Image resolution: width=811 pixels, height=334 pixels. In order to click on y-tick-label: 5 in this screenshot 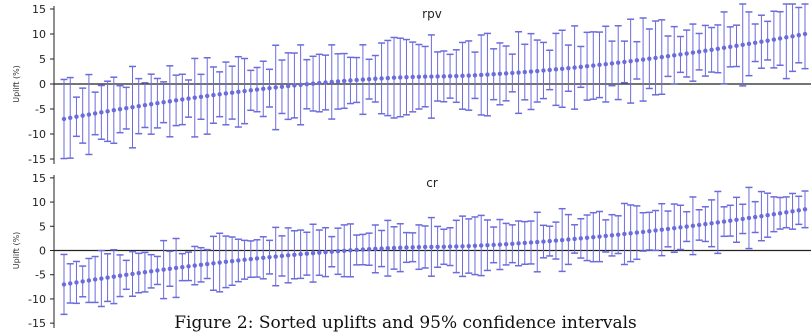, I will do `click(42, 59)`.